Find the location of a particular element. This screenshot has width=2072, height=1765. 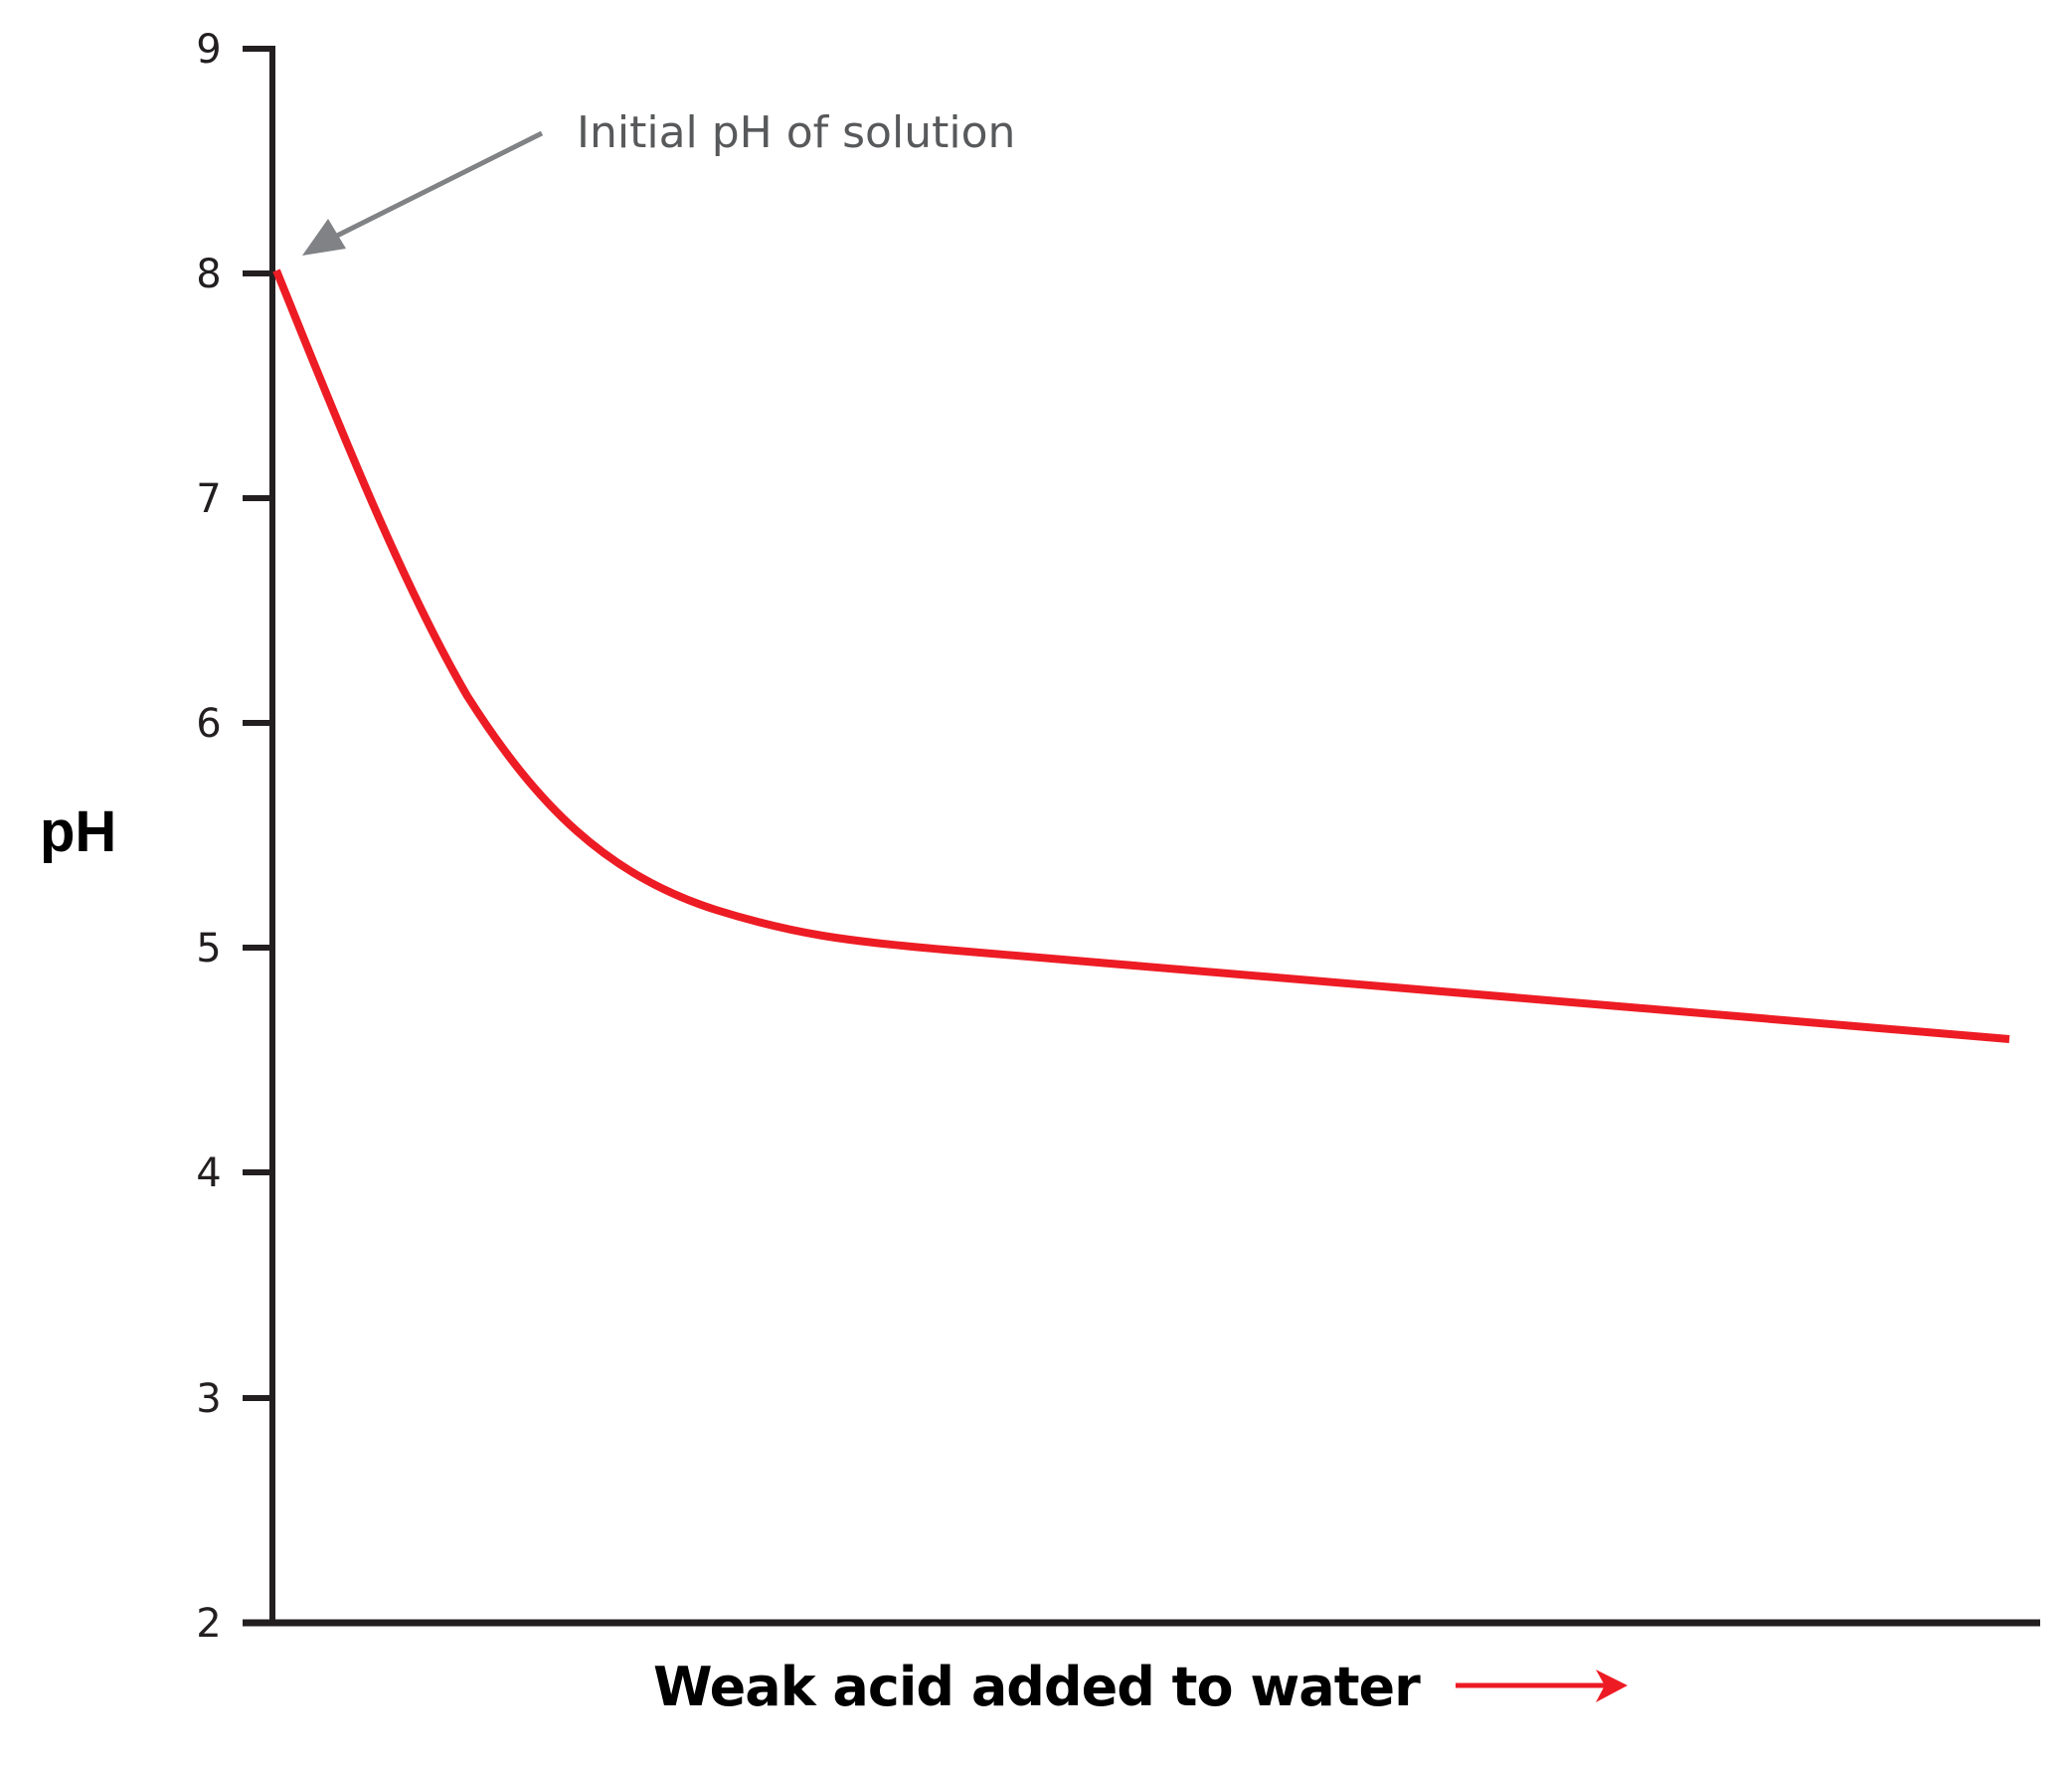

x-direction-arrow-icon is located at coordinates (1542, 1686).